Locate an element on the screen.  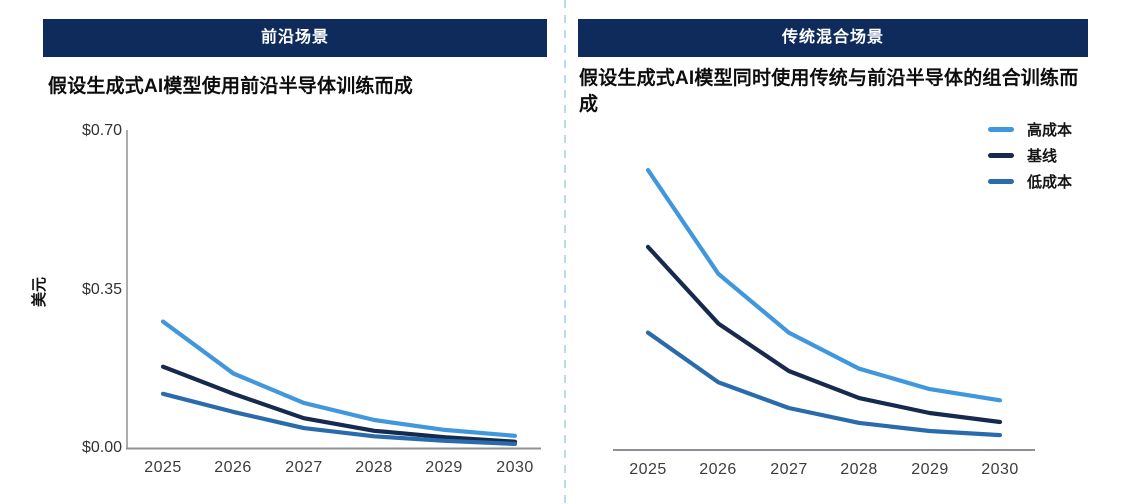
legend: 高成本 基线 低成本 is located at coordinates (1030, 155).